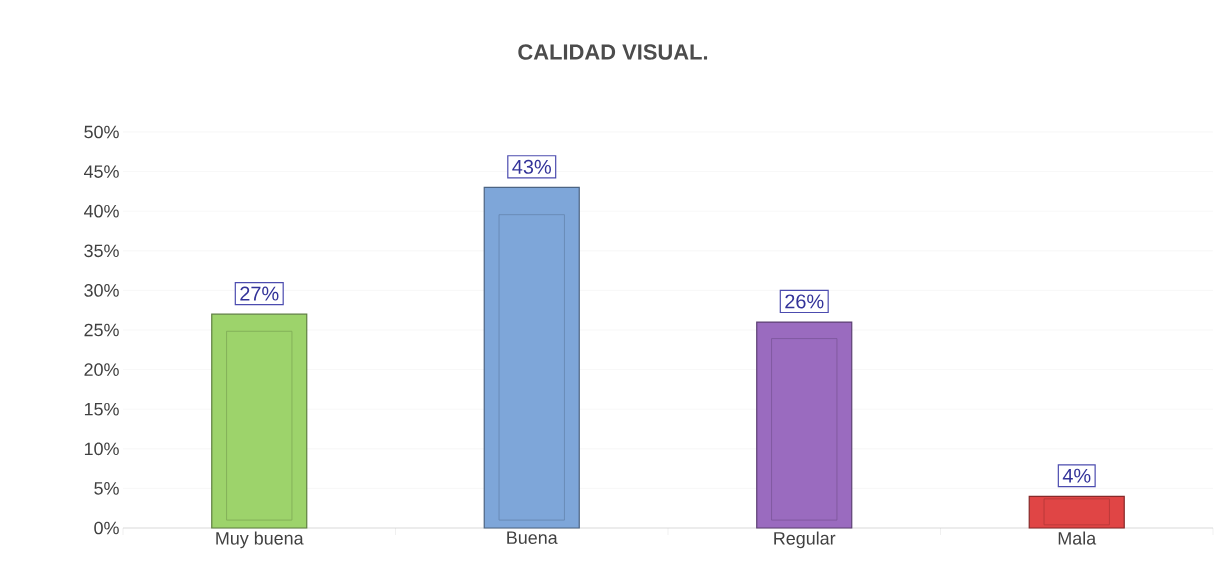 This screenshot has height=569, width=1227. I want to click on y-tick-label: 50%, so click(101, 132).